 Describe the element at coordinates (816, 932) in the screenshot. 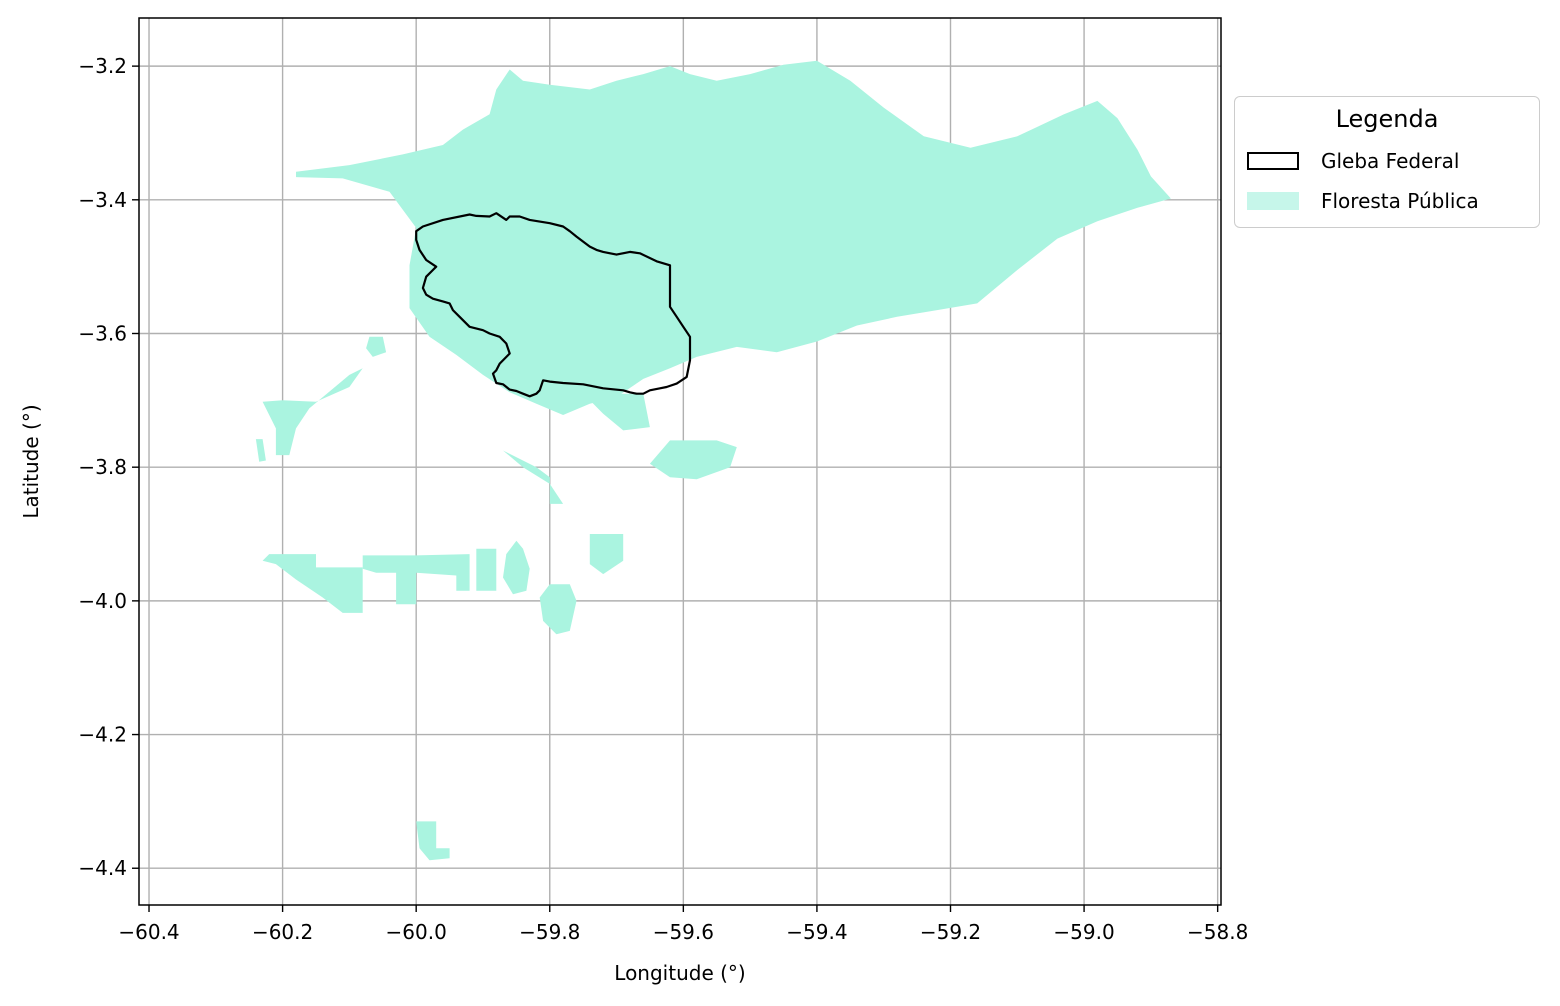

I see `x-tick-label-5: −59.4` at that location.